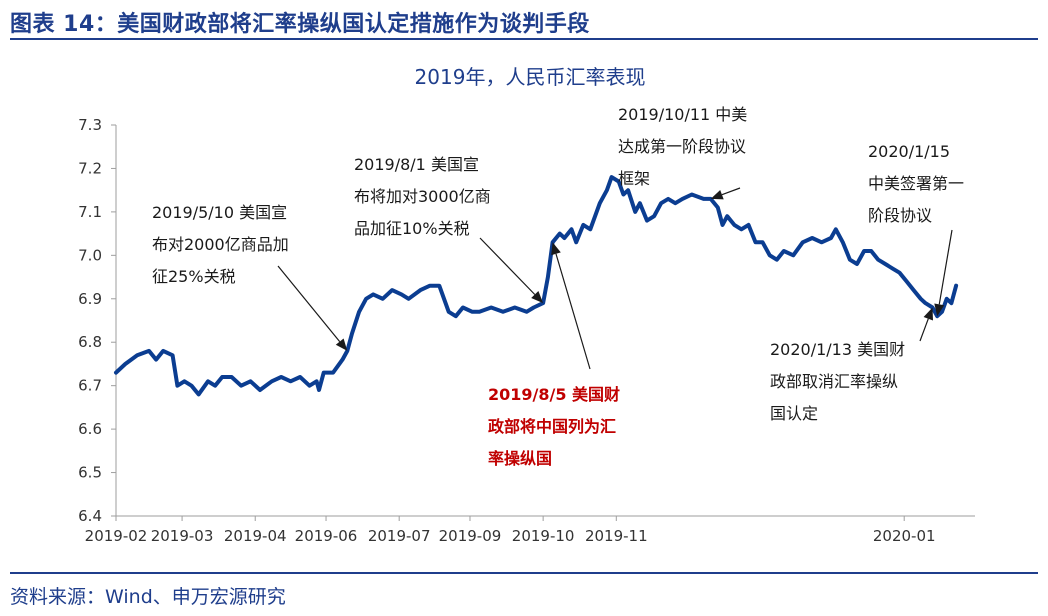 This screenshot has width=1048, height=616. What do you see at coordinates (90, 473) in the screenshot?
I see `y-tick-label: 6.5` at bounding box center [90, 473].